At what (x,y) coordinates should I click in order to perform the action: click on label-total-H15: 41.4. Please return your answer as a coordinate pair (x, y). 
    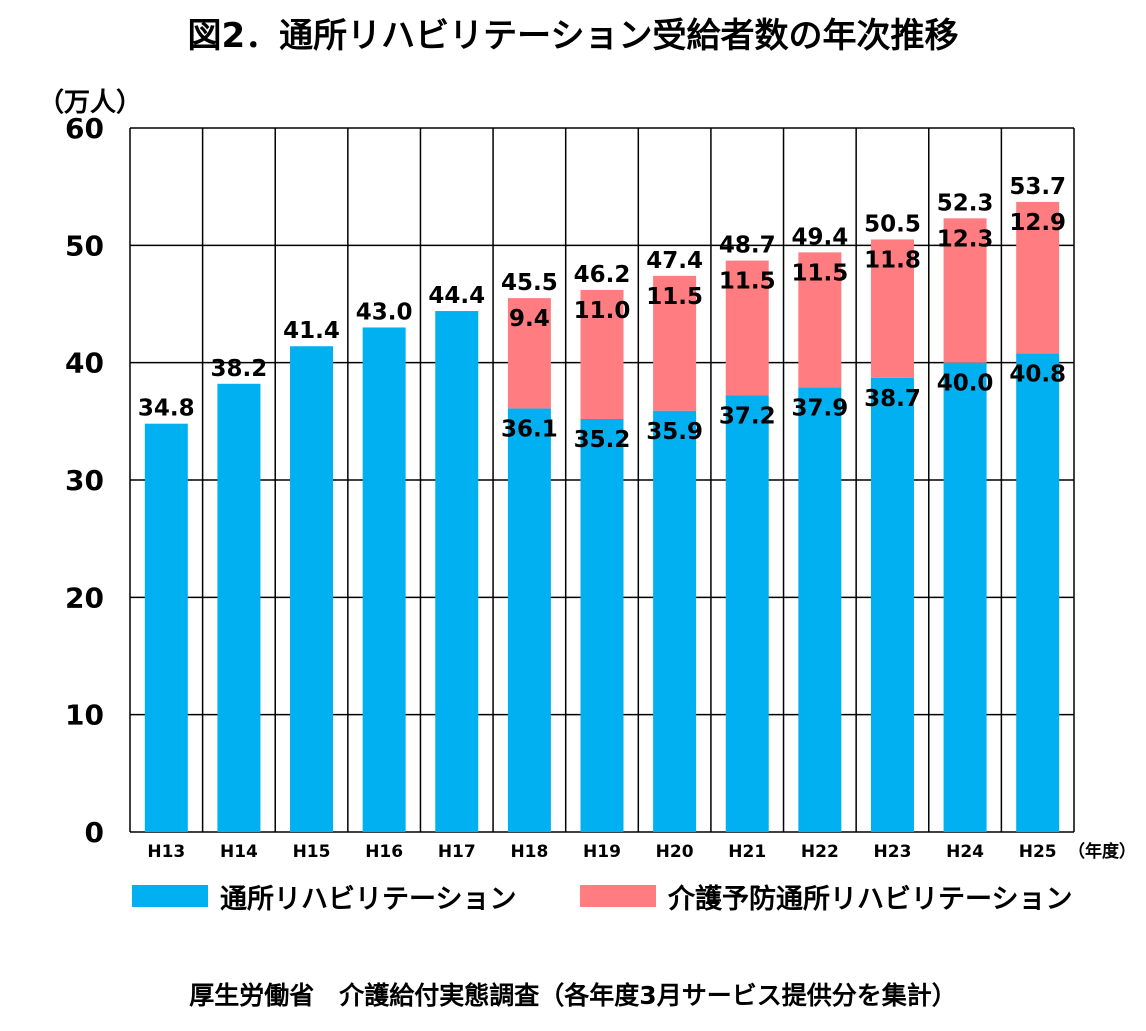
    Looking at the image, I should click on (311, 331).